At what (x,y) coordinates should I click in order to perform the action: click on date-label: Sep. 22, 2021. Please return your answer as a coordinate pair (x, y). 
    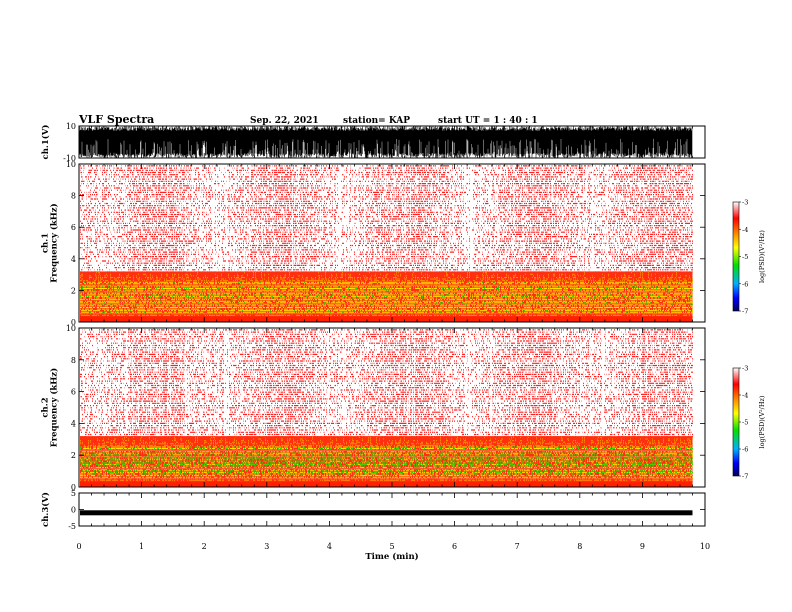
    Looking at the image, I should click on (284, 121).